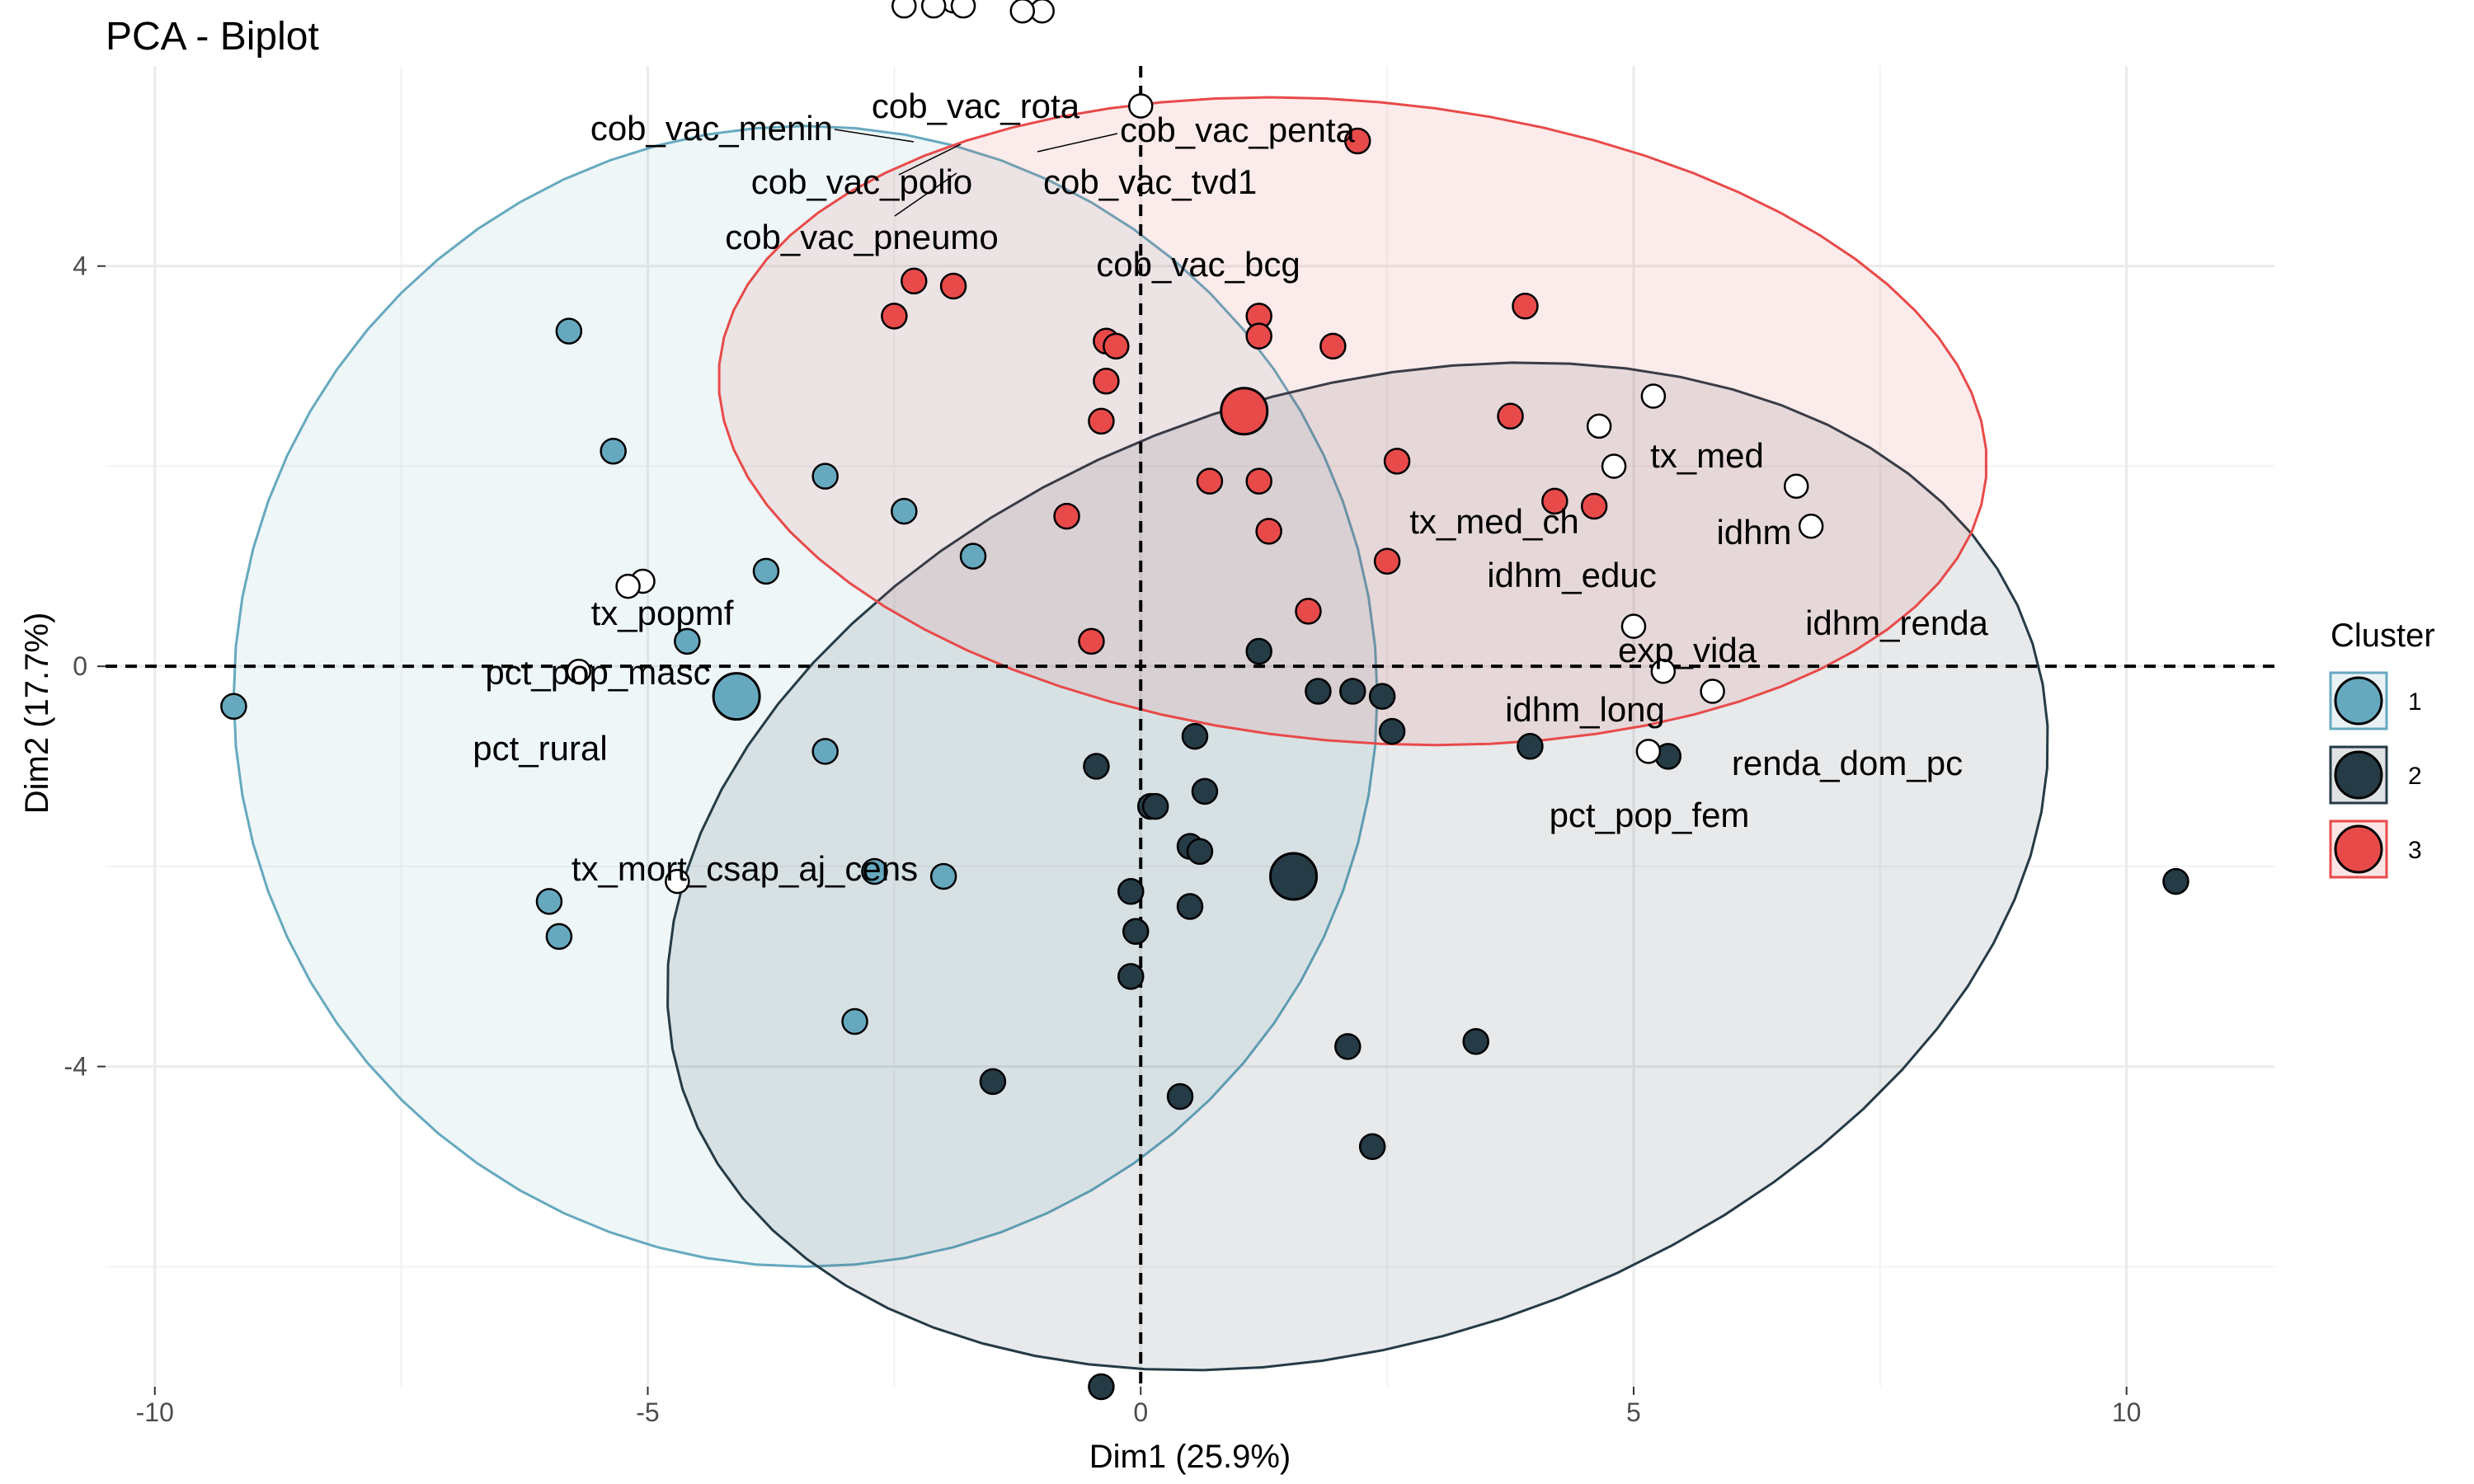 The height and width of the screenshot is (1484, 2474). I want to click on y-tick-label: -4, so click(75, 1067).